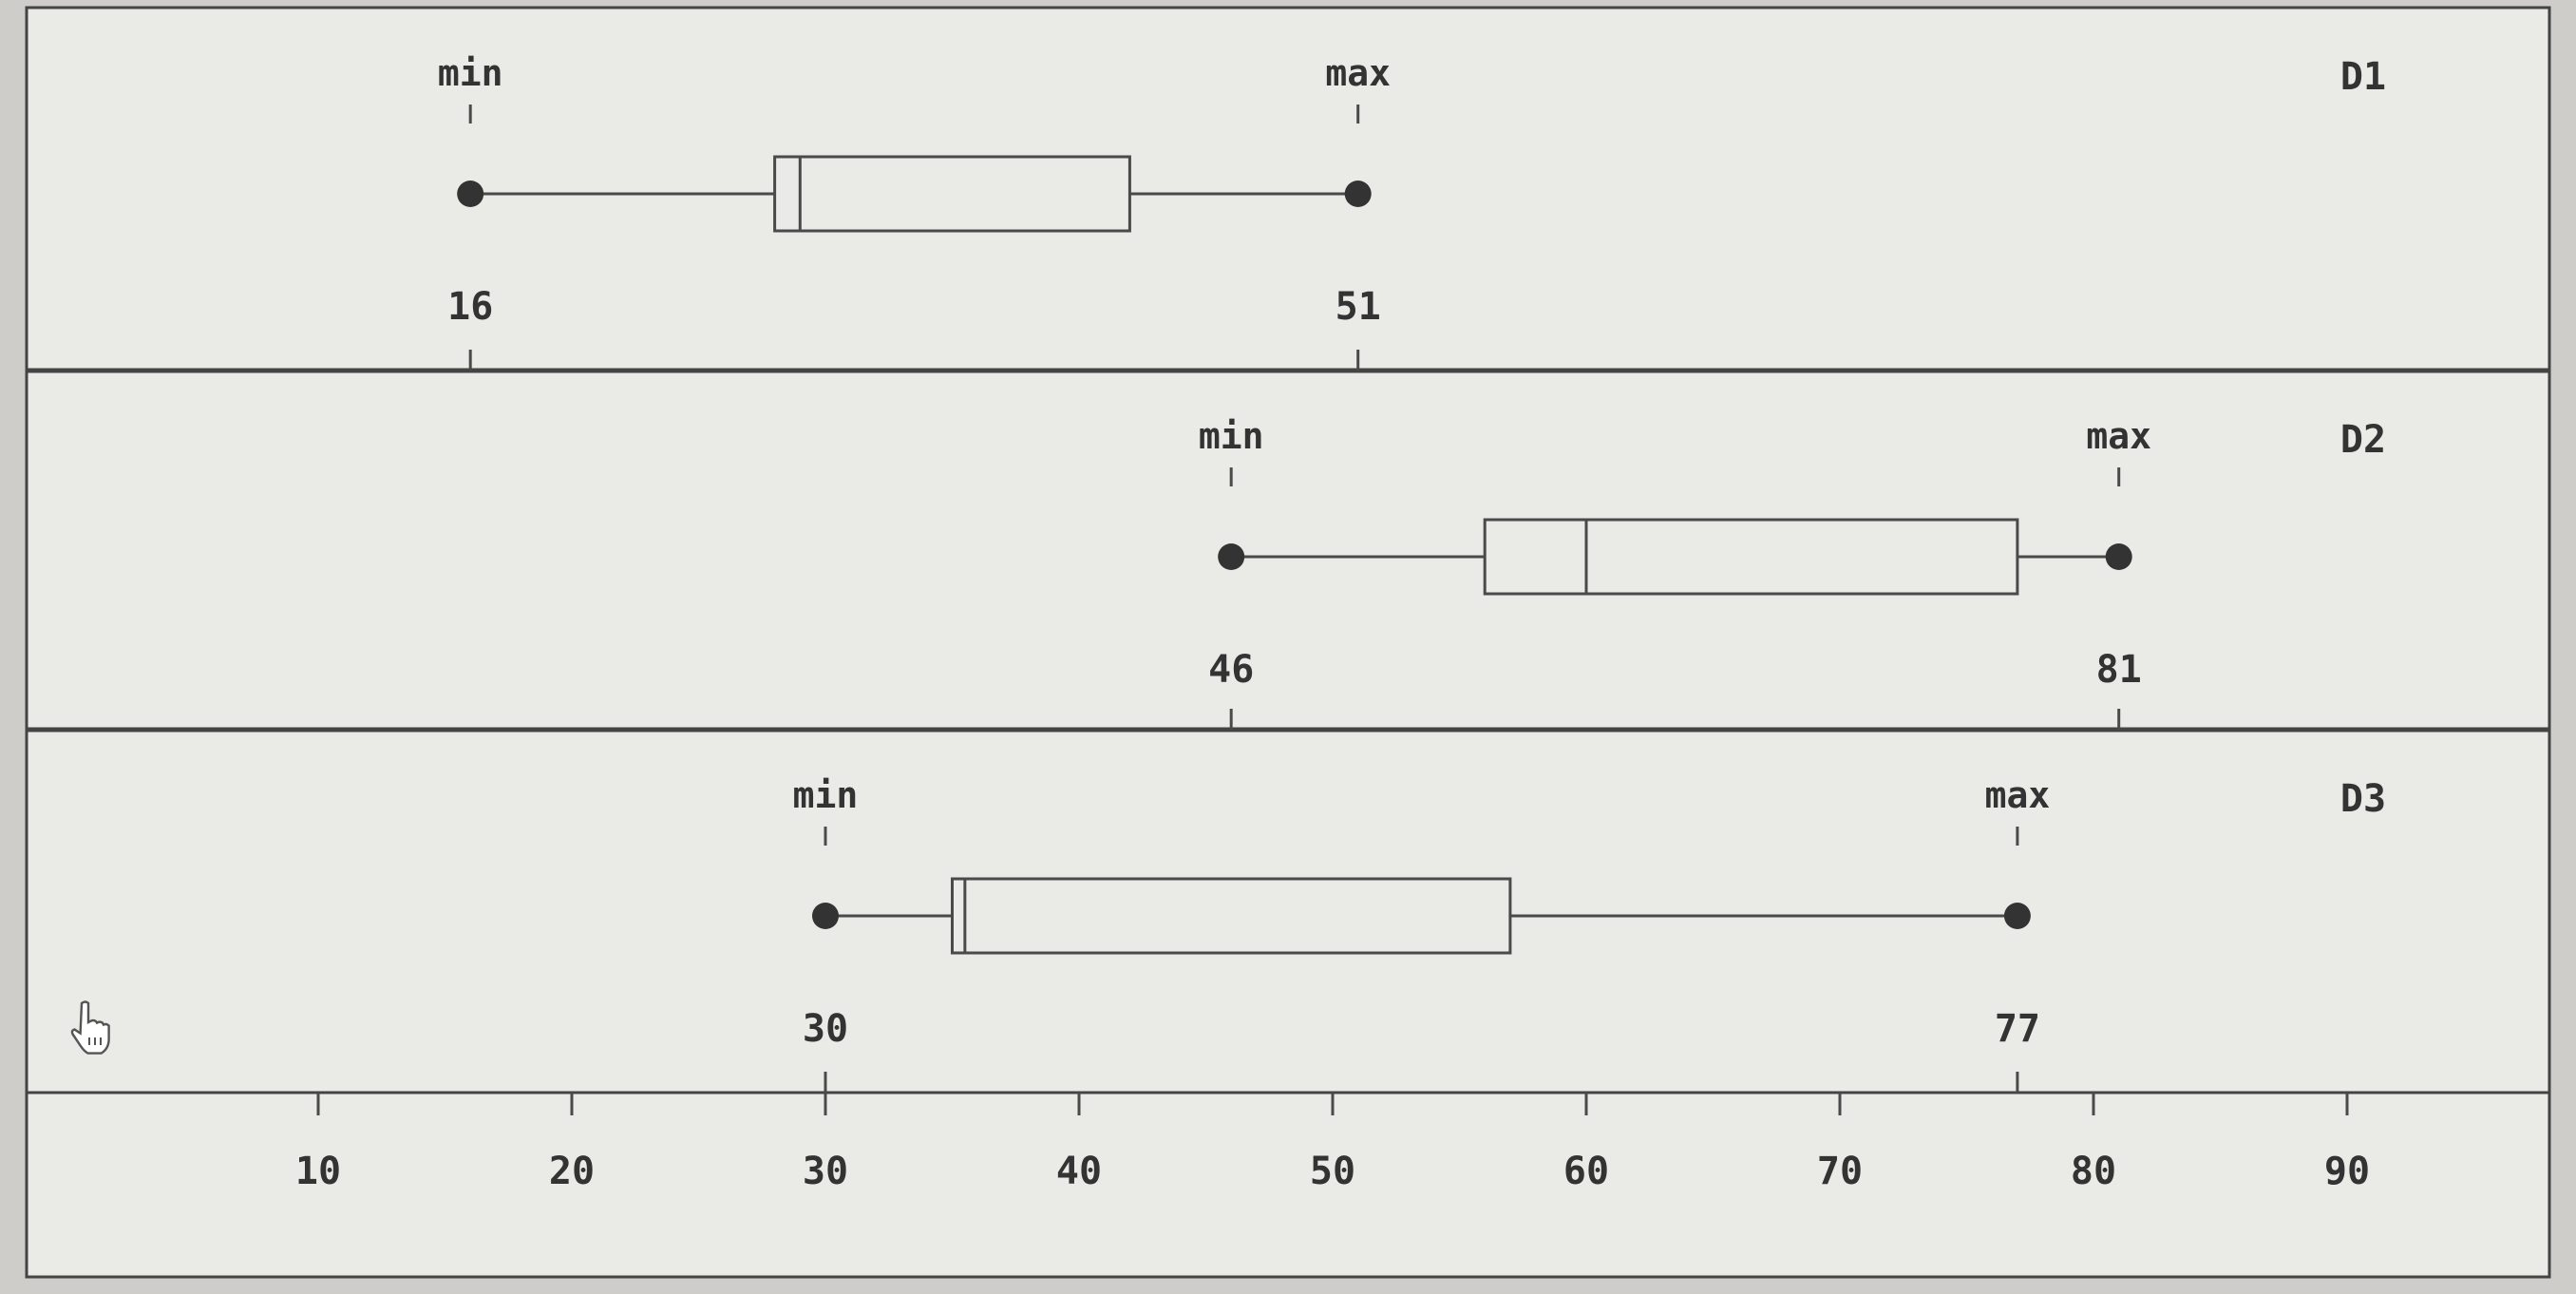  What do you see at coordinates (572, 1171) in the screenshot?
I see `x-axis-tick-label: 20` at bounding box center [572, 1171].